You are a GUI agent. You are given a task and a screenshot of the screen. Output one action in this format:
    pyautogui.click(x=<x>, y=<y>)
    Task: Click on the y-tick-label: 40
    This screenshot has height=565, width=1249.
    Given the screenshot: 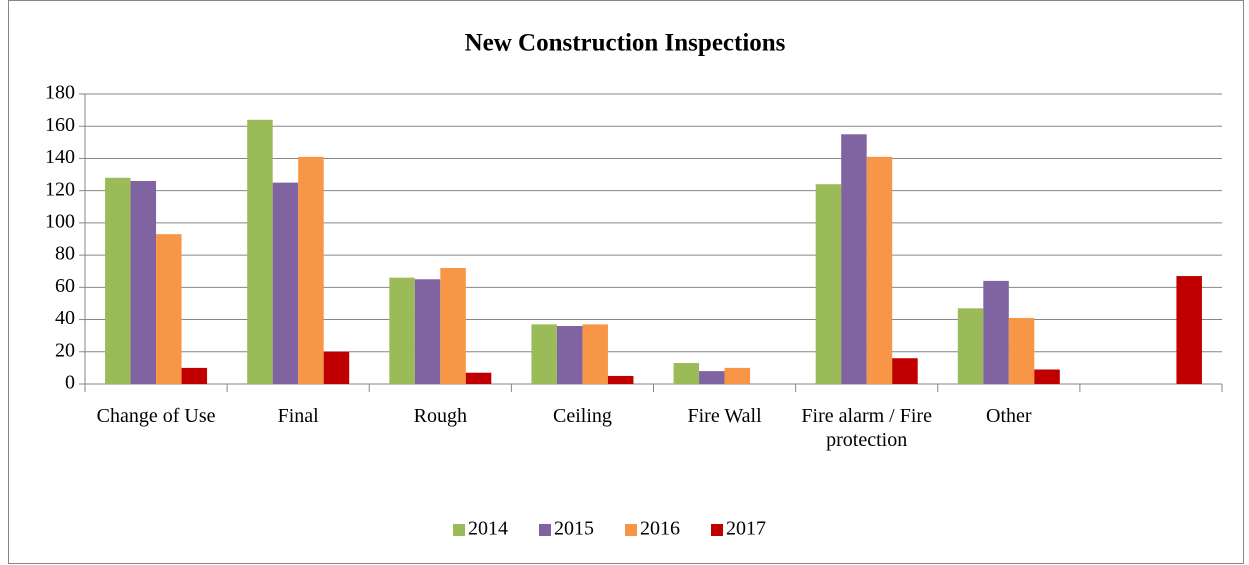 What is the action you would take?
    pyautogui.click(x=65, y=318)
    